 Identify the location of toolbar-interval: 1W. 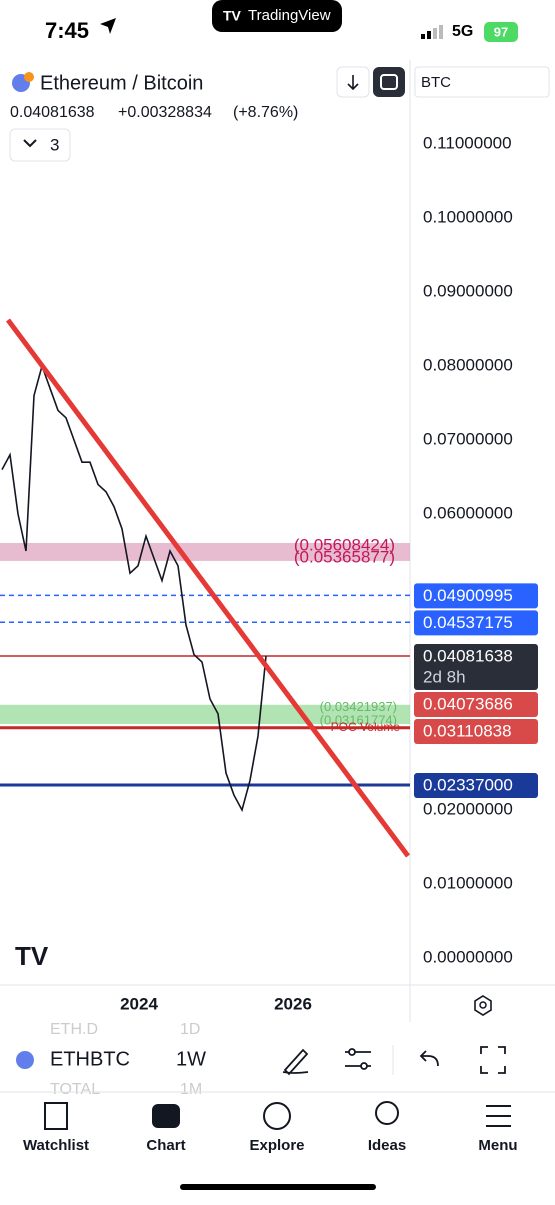
(191, 1059).